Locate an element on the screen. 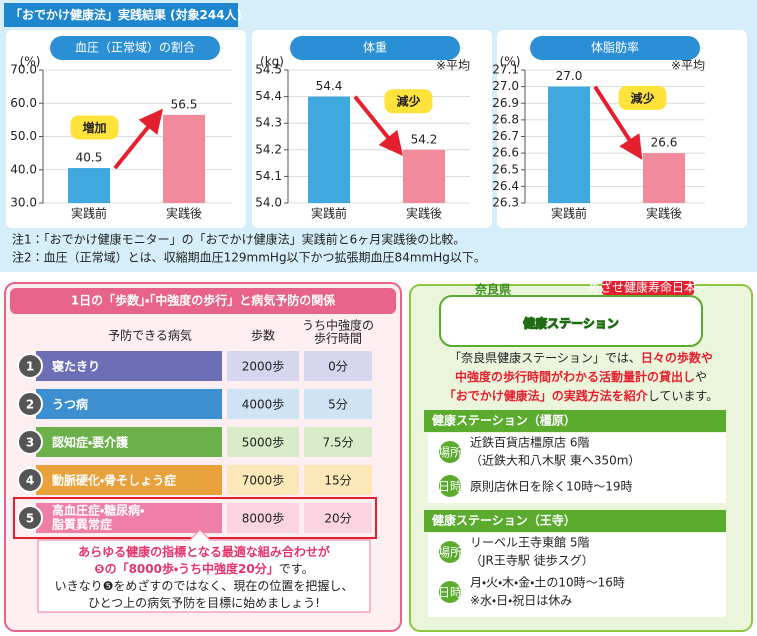 The width and height of the screenshot is (757, 636). x-tick-label: 実践後 is located at coordinates (184, 214).